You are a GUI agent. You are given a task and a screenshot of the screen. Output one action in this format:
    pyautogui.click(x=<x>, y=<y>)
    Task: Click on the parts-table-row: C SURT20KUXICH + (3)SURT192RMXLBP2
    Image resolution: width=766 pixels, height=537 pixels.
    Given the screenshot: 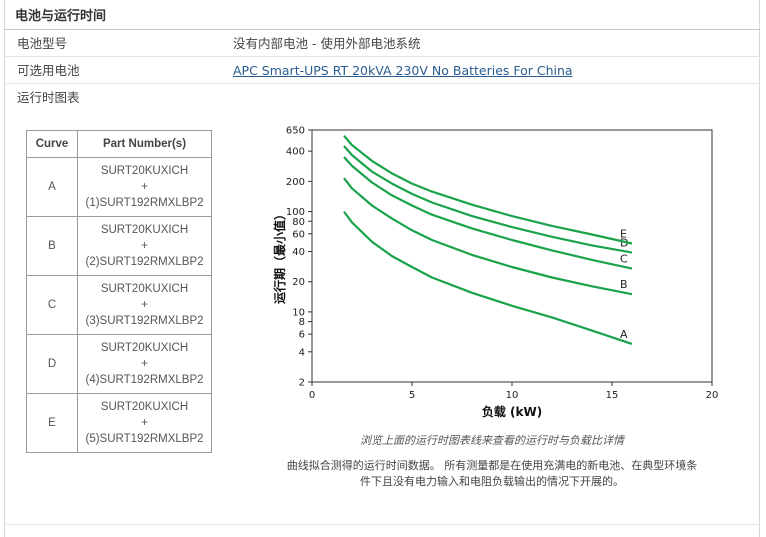 What is the action you would take?
    pyautogui.click(x=119, y=305)
    